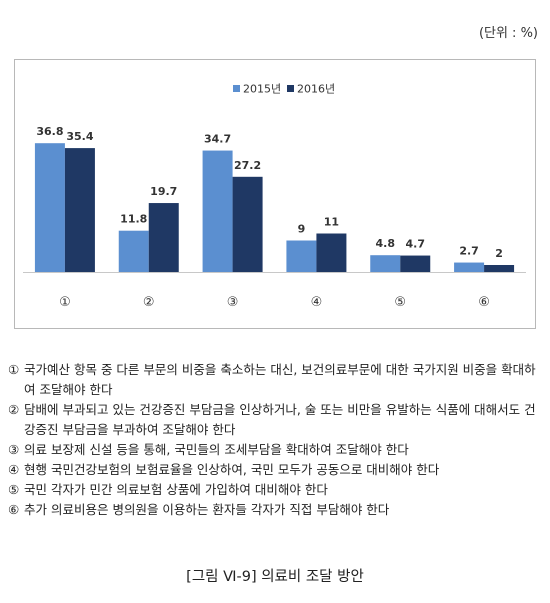 The image size is (550, 603). Describe the element at coordinates (316, 89) in the screenshot. I see `legend-label: 2016년` at that location.